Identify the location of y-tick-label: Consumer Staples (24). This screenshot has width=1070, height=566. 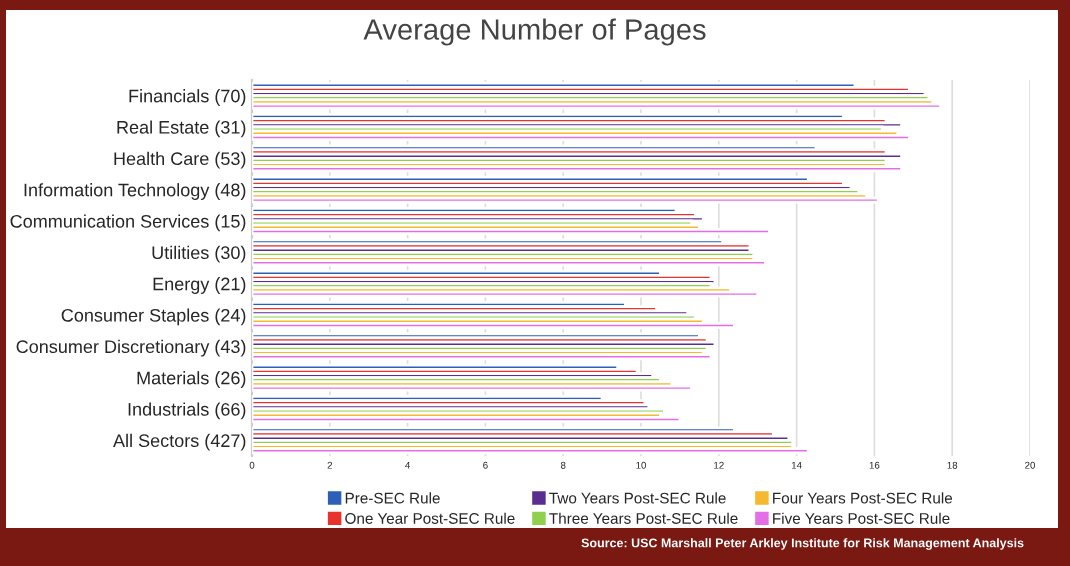
(153, 317).